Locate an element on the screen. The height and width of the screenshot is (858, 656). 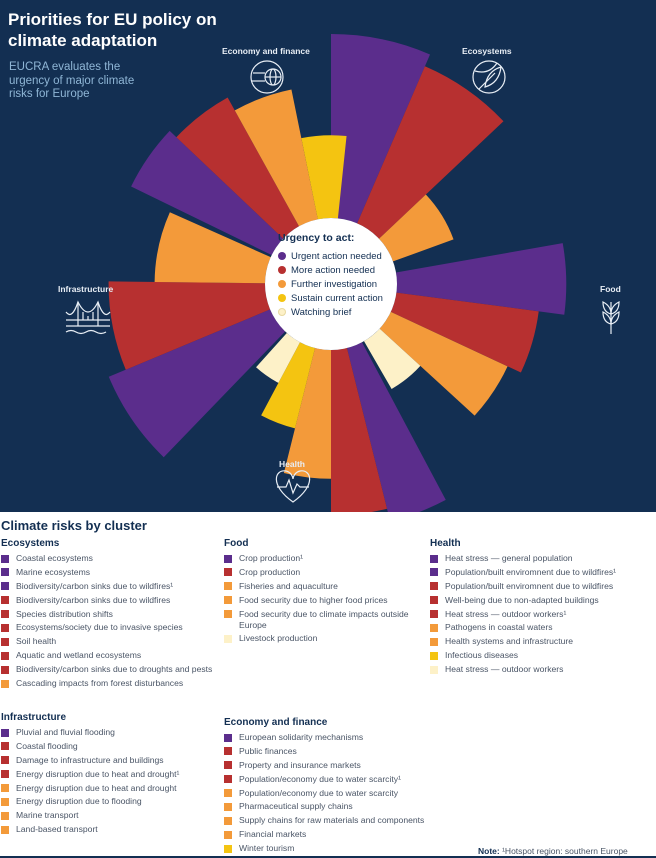
bridge-icon is located at coordinates (88, 317).